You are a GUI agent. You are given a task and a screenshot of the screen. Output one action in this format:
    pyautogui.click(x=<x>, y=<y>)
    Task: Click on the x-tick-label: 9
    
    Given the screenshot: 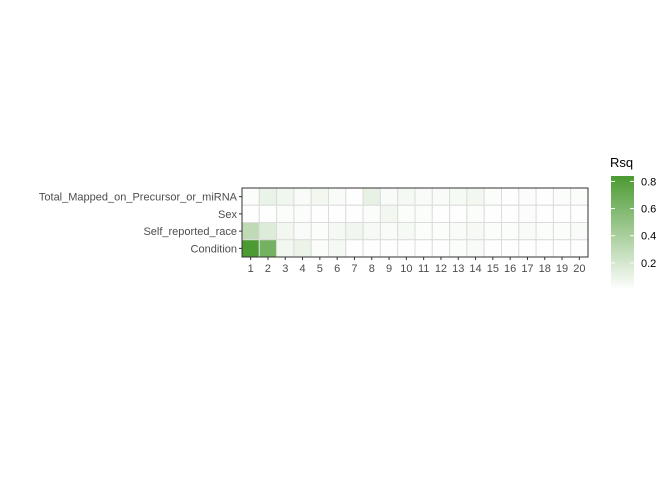 What is the action you would take?
    pyautogui.click(x=389, y=269)
    